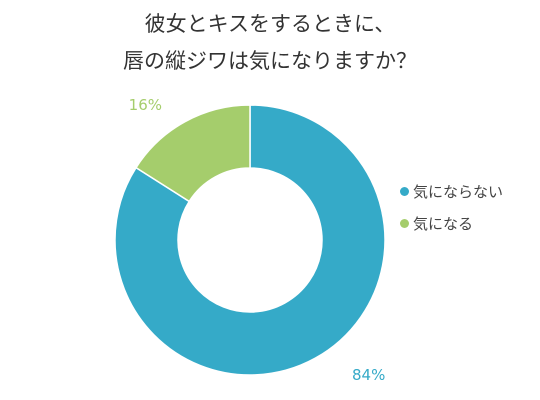 The image size is (540, 400). What do you see at coordinates (145, 105) in the screenshot?
I see `data-label-bothered: 16%` at bounding box center [145, 105].